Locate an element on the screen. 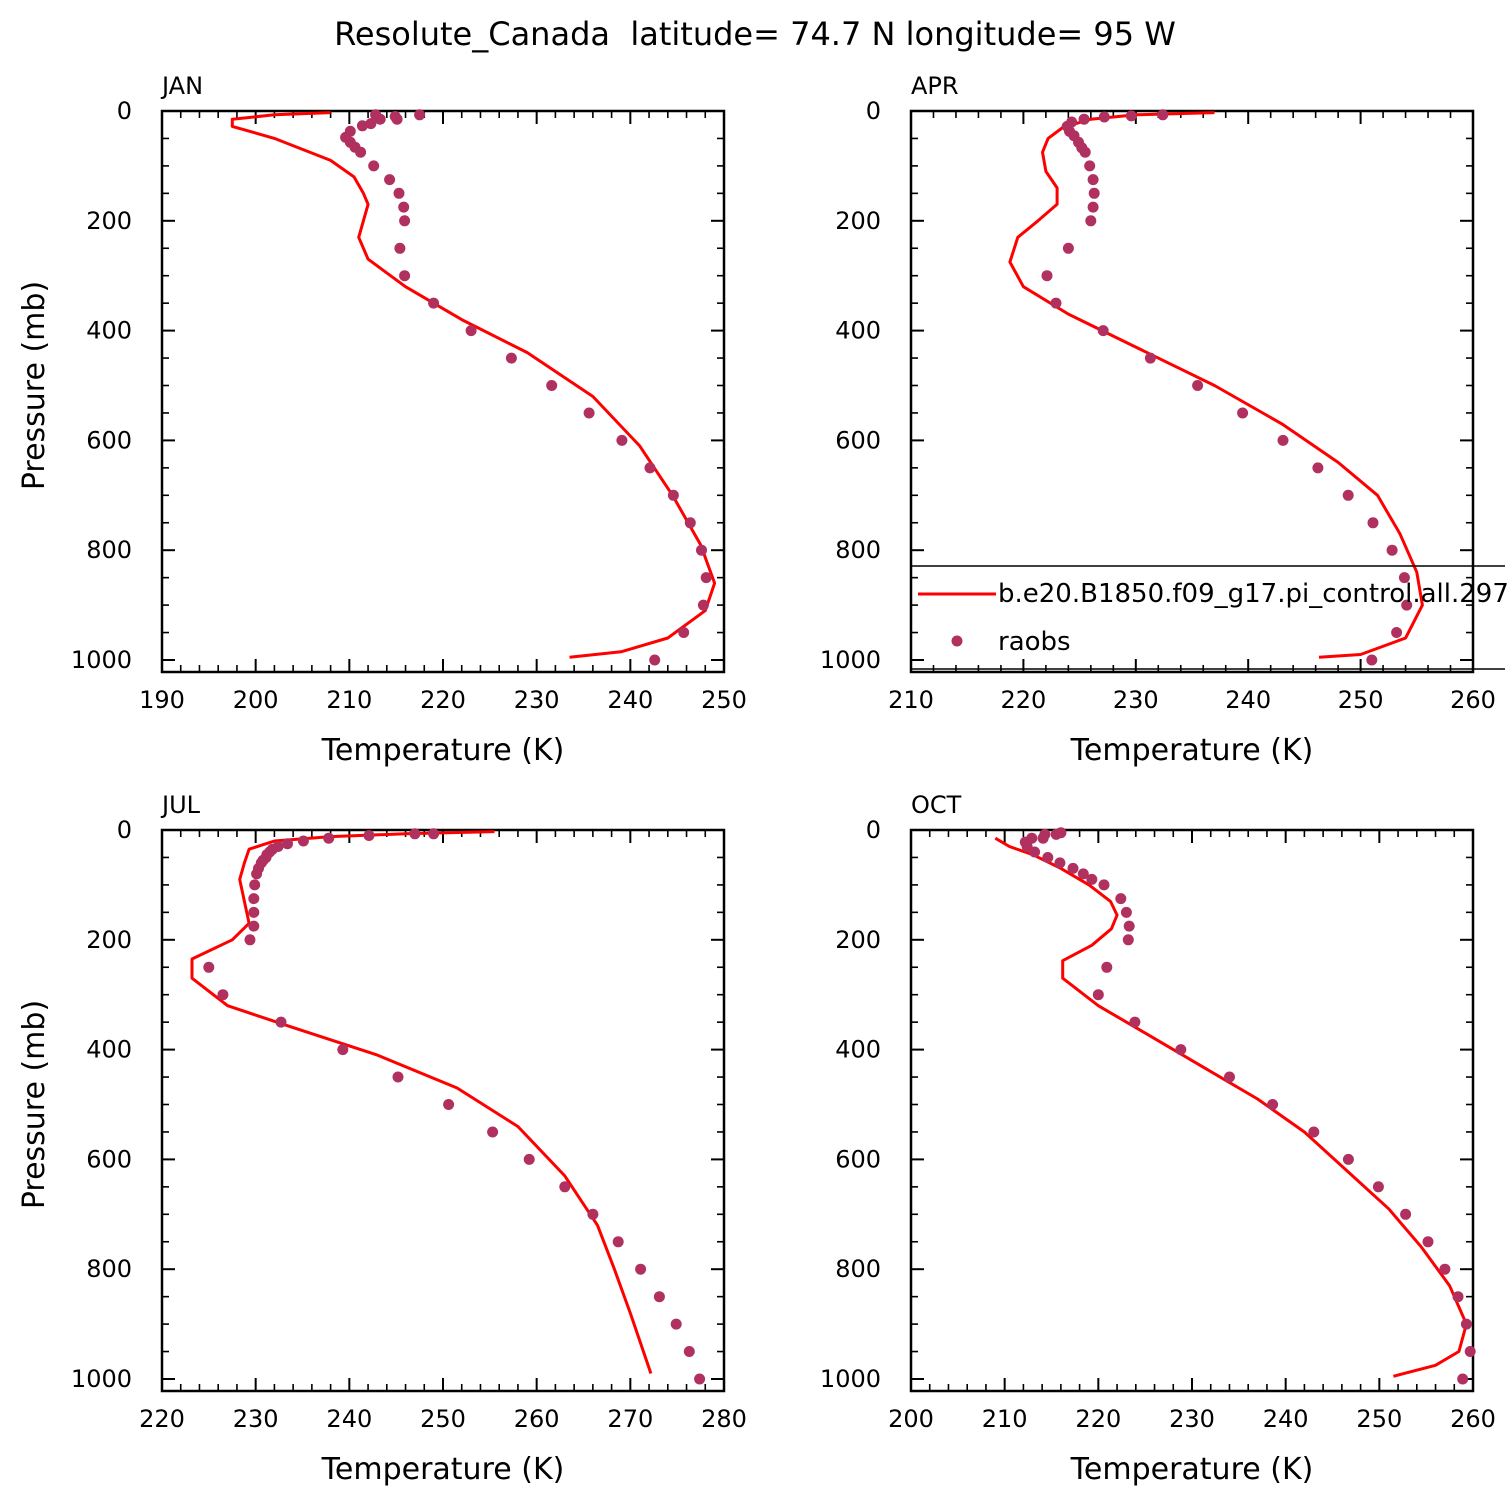 The image size is (1510, 1510). y-tick-label: 400 is located at coordinates (858, 1050).